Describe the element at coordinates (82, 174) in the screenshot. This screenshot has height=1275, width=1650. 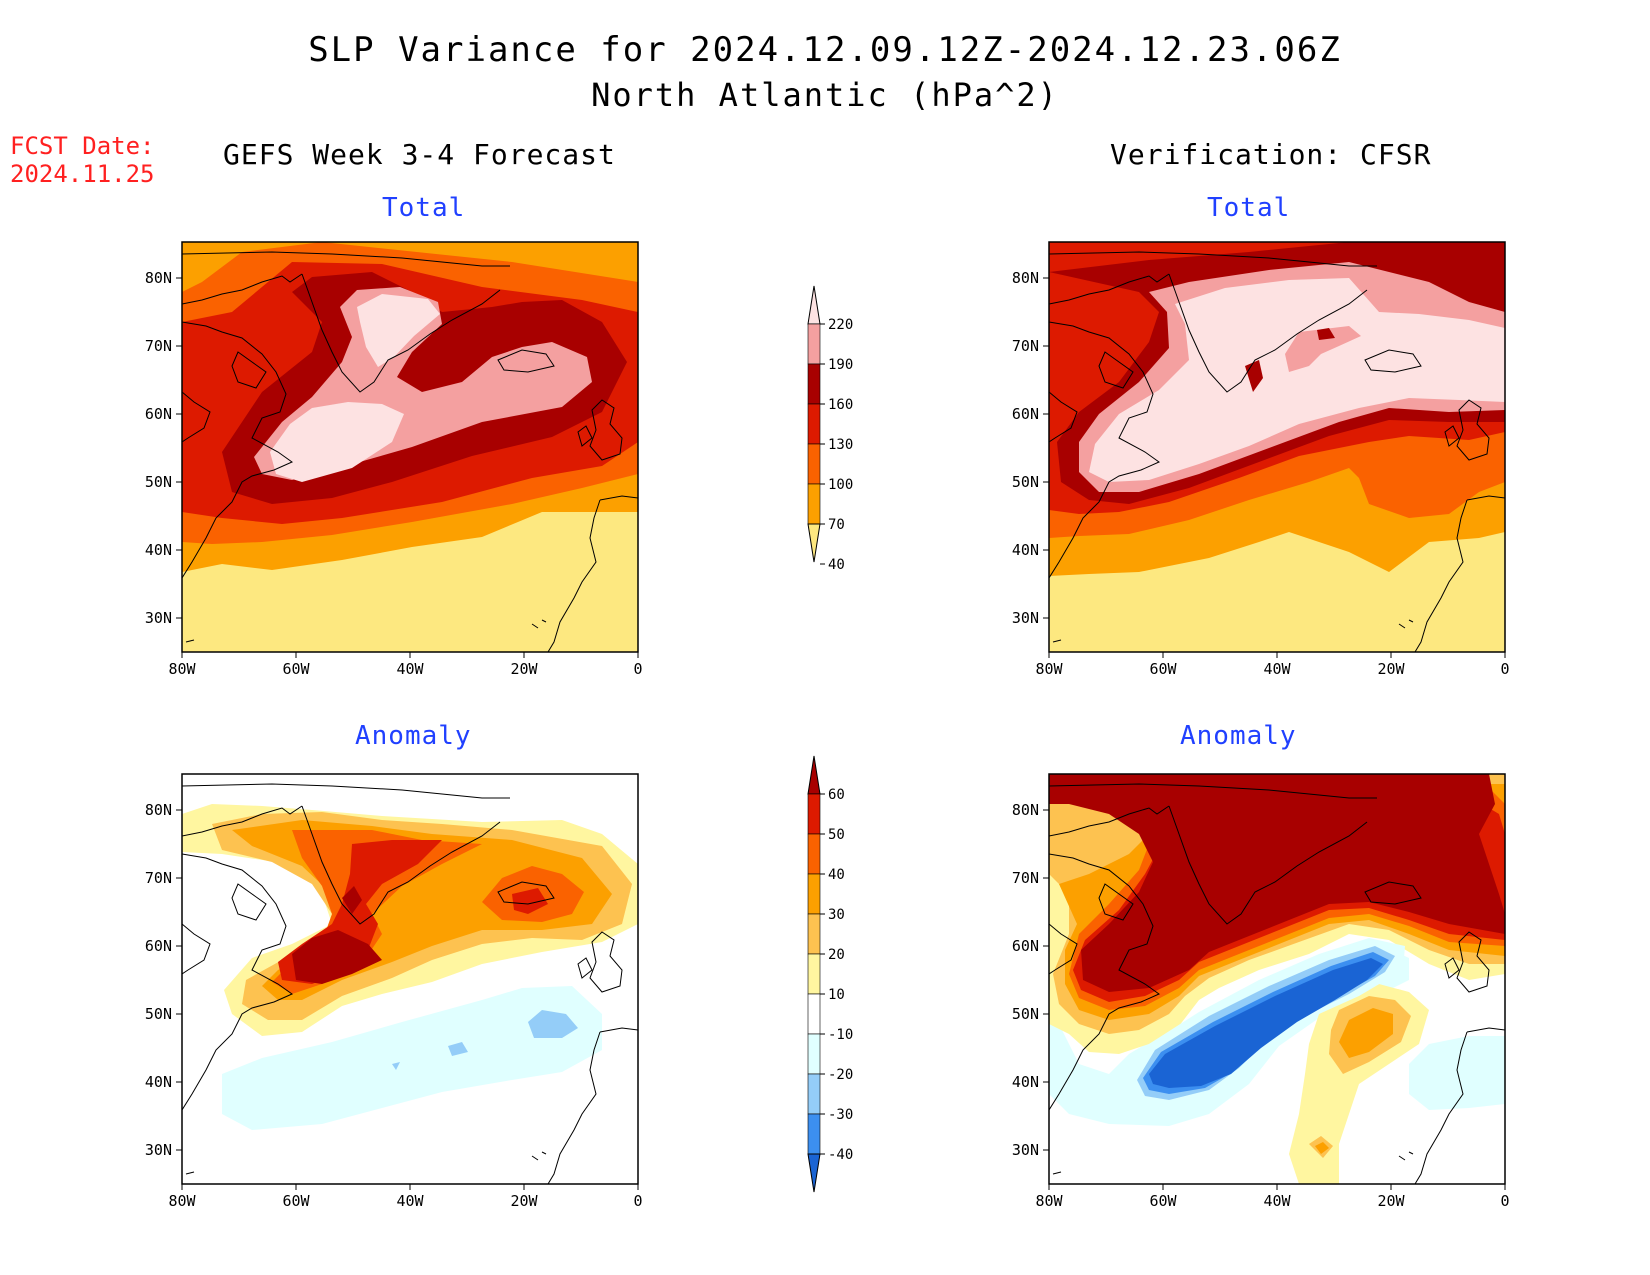
I see `fcst-date-value: 2024.11.25` at that location.